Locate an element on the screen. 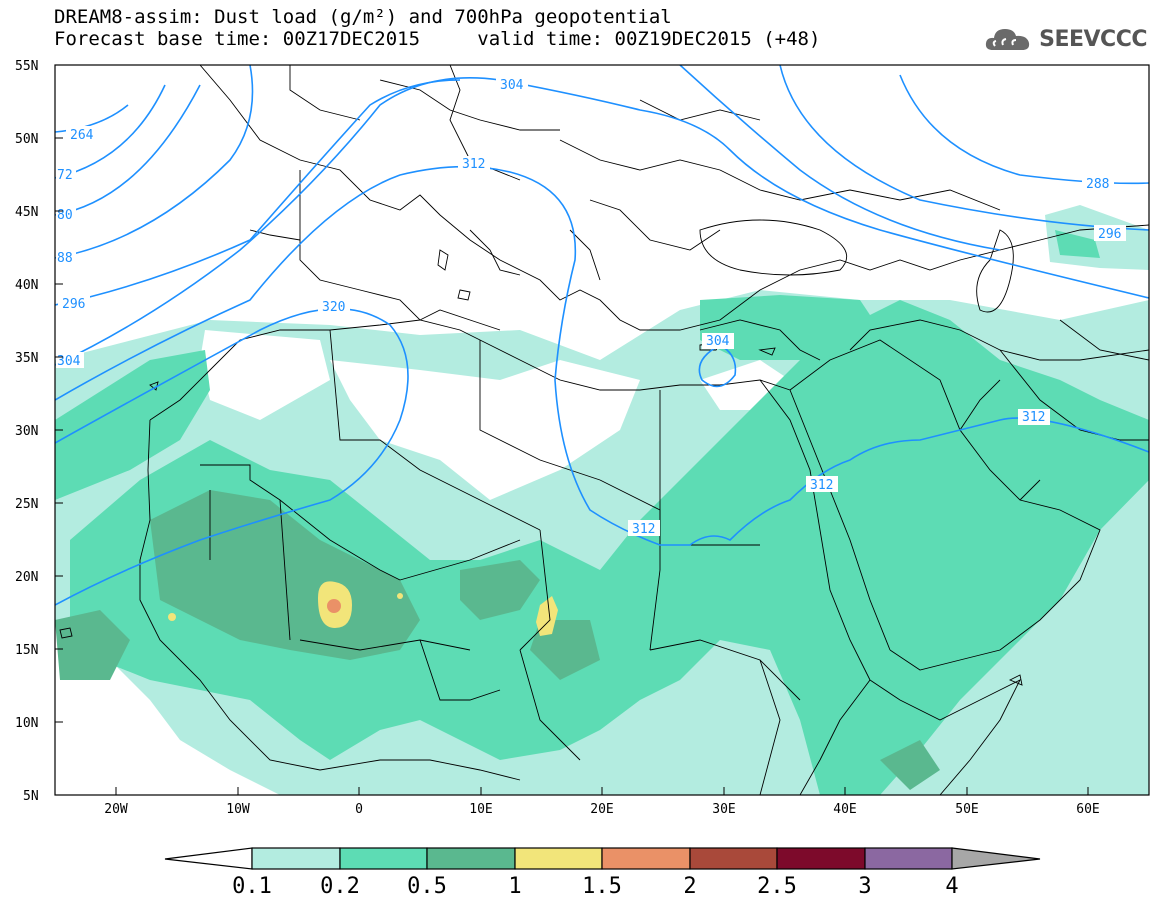 The image size is (1165, 907). contour-label: 72 is located at coordinates (65, 175).